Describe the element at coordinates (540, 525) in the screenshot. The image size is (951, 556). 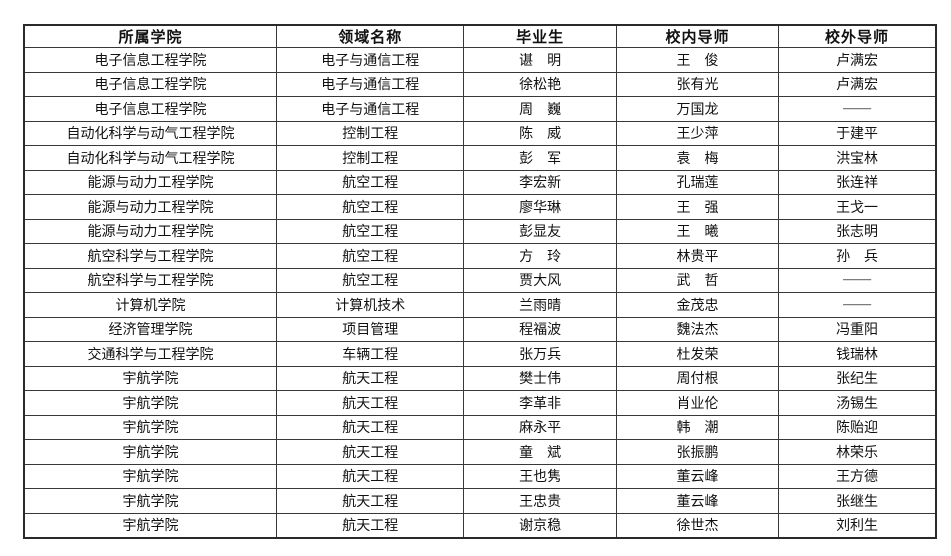
I see `cell-graduate: 谢京稳` at that location.